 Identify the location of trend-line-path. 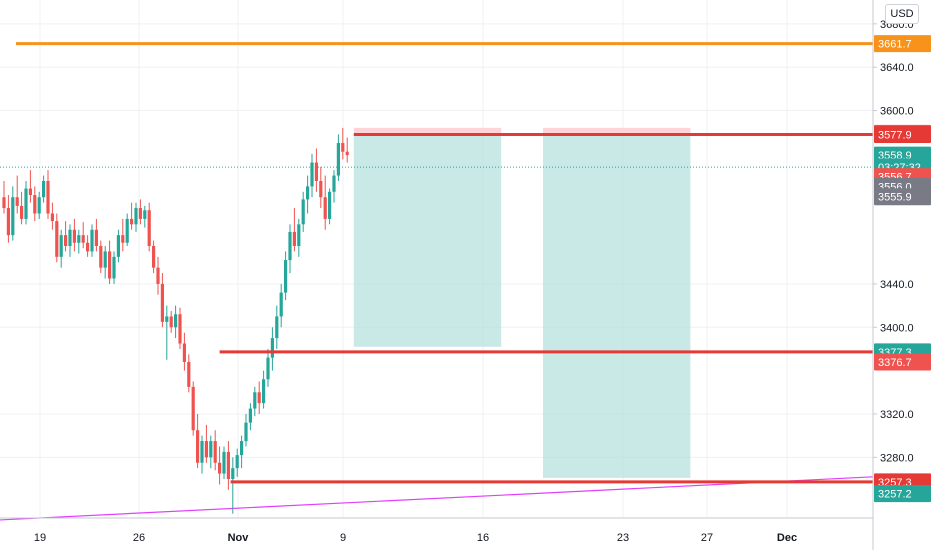
(437, 498).